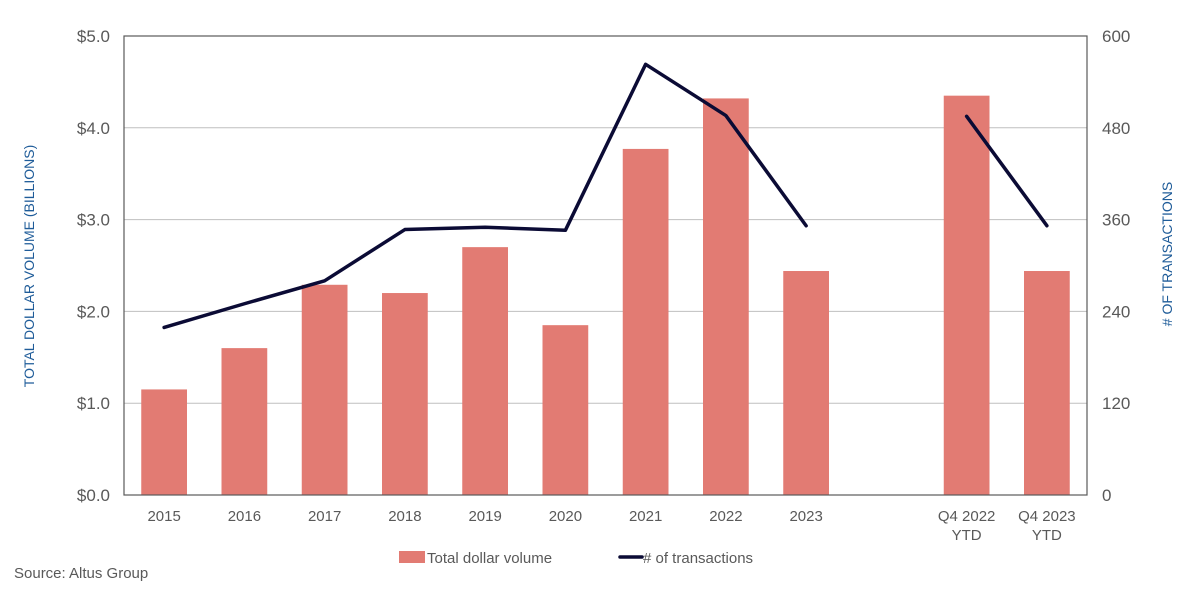 Image resolution: width=1200 pixels, height=597 pixels. Describe the element at coordinates (93, 266) in the screenshot. I see `left-axis-ticks: $0.0 $1.0 $2.0 $3.0 $4.0 $5.0` at that location.